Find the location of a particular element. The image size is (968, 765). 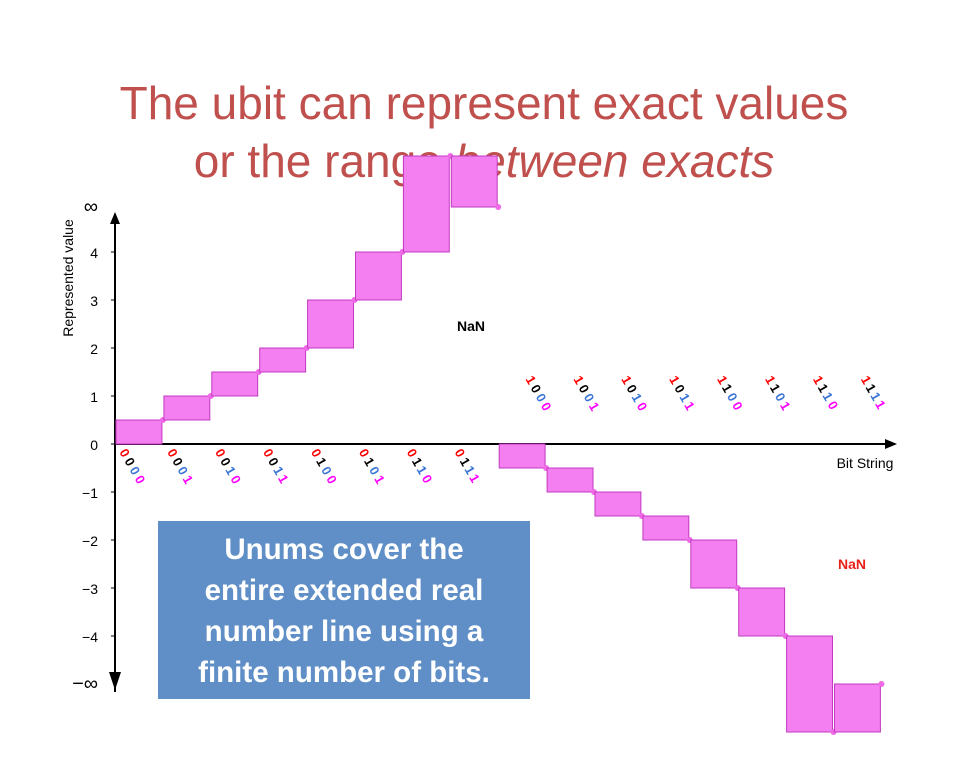

bit-string-label: 0010 is located at coordinates (228, 466).